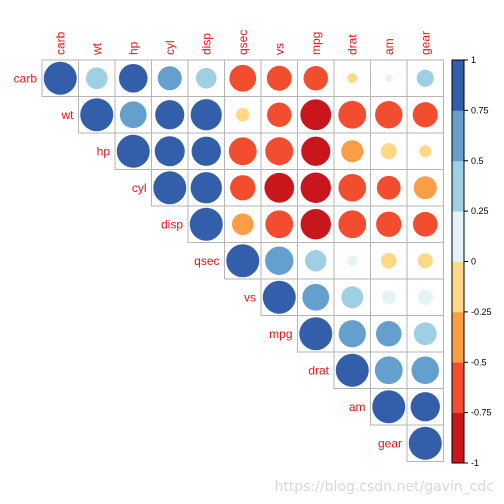 The width and height of the screenshot is (504, 504). I want to click on corr-circle-mpg-mpg, so click(316, 334).